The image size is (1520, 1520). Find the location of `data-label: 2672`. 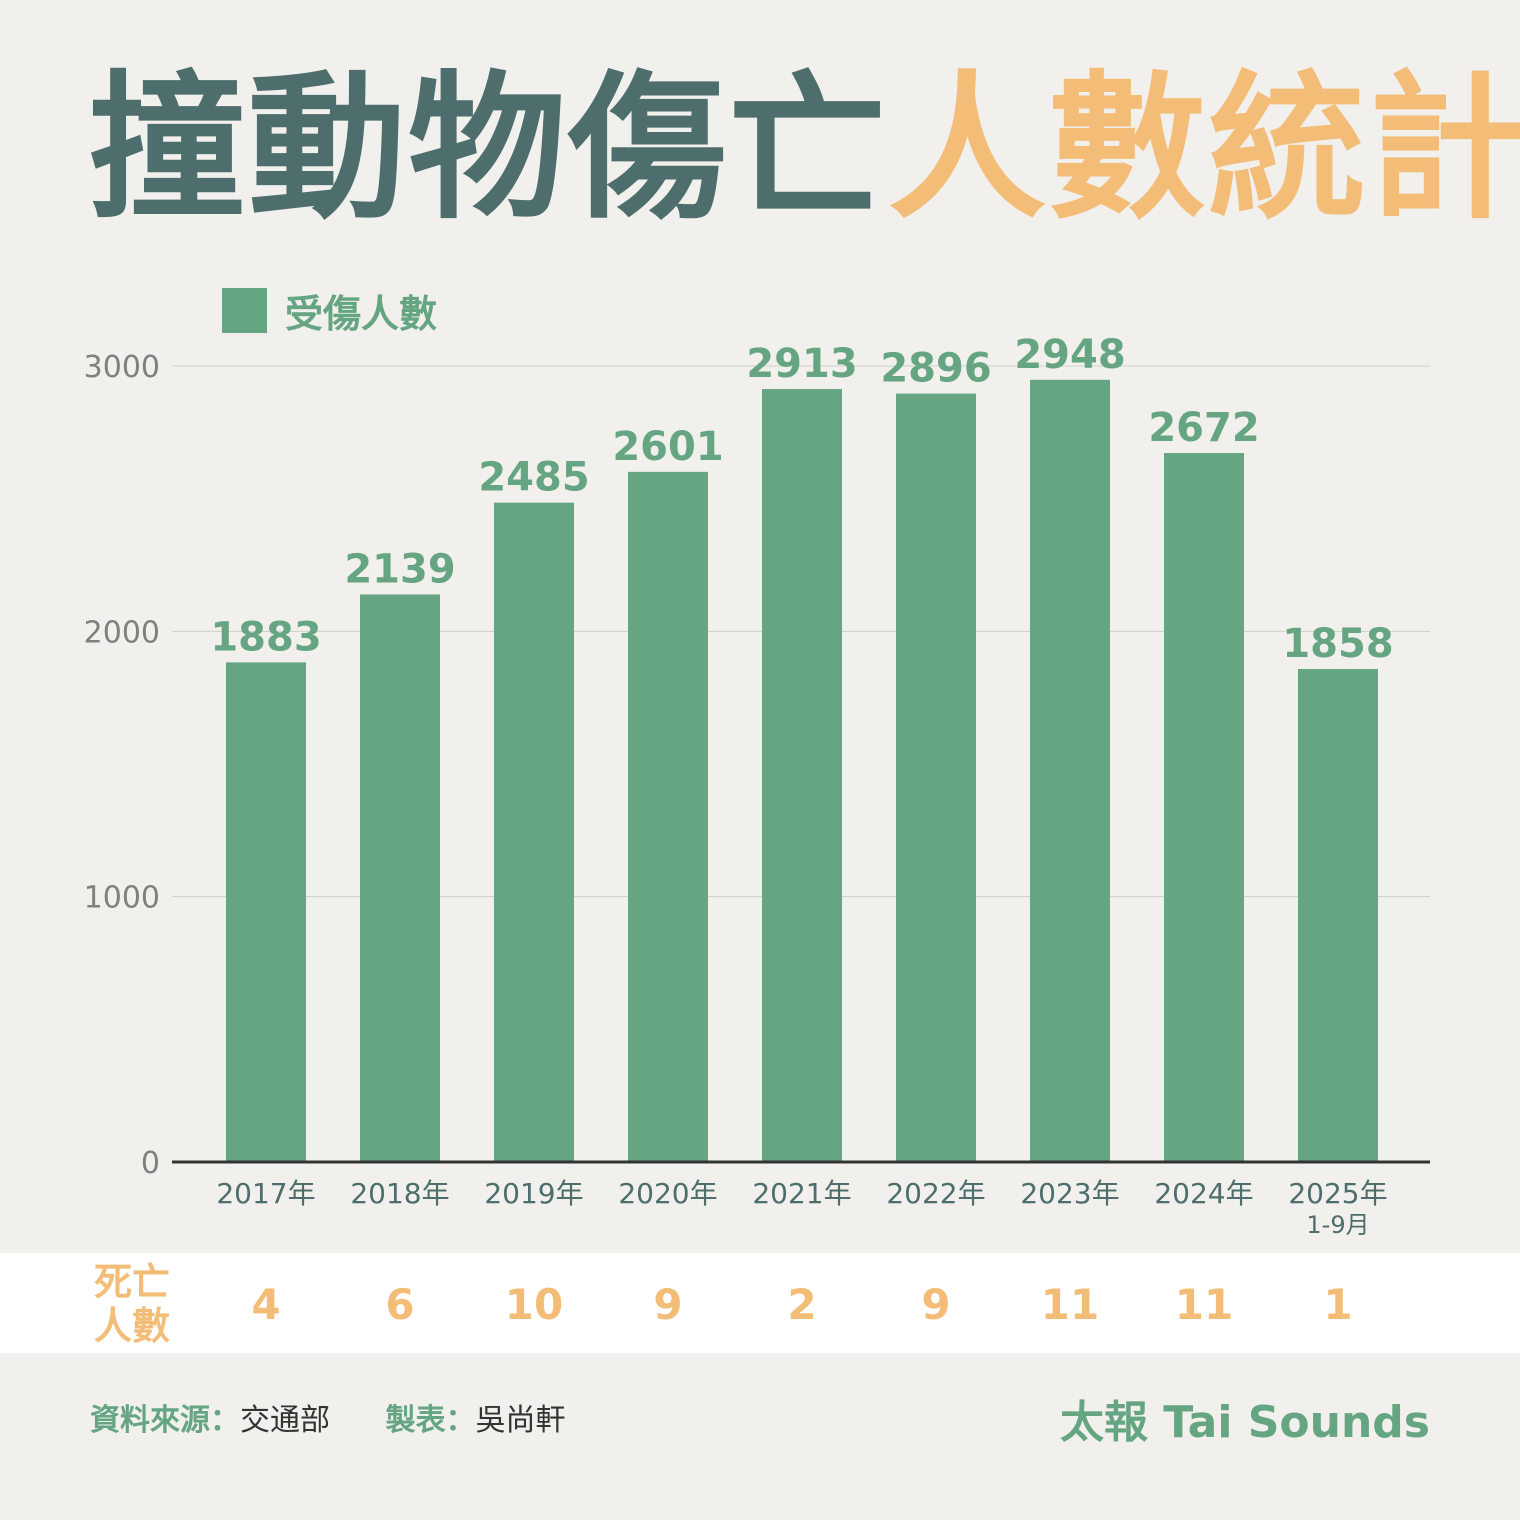

data-label: 2672 is located at coordinates (1203, 428).